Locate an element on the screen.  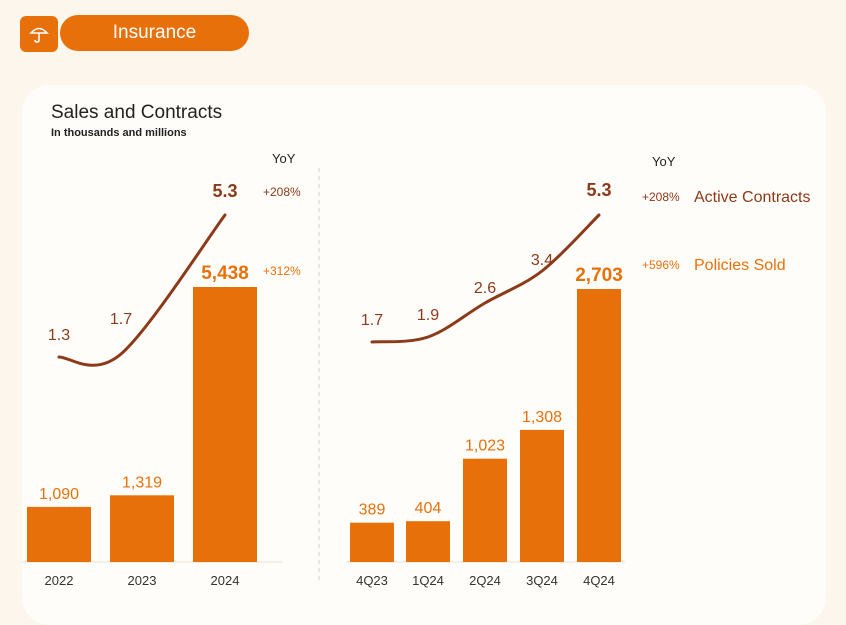
bar-value-quarterly-1Q24: 404 is located at coordinates (428, 508).